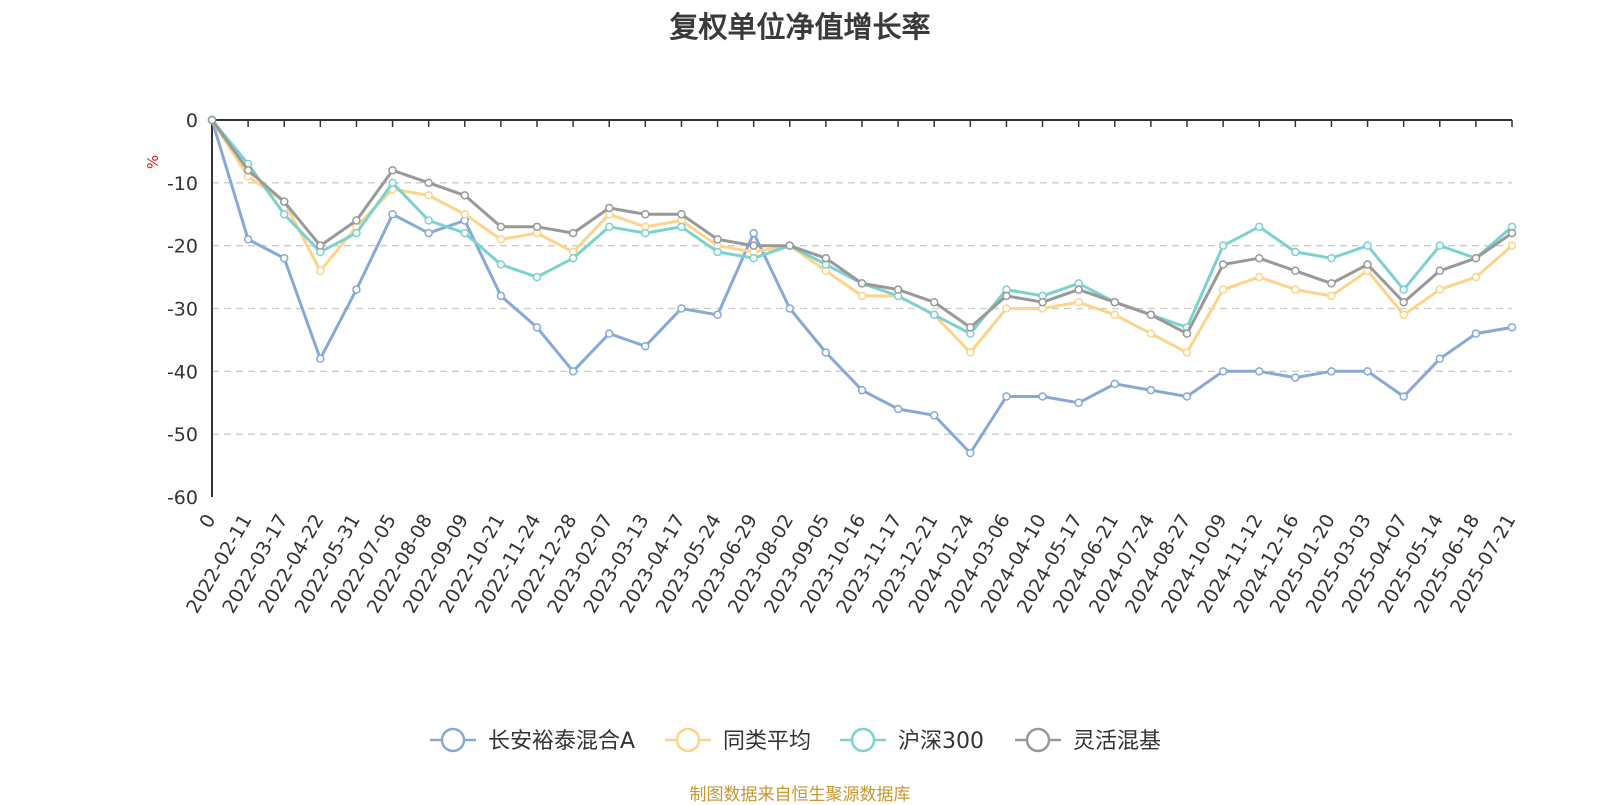 The image size is (1600, 805). Describe the element at coordinates (767, 741) in the screenshot. I see `legend-label: 同类平均` at that location.